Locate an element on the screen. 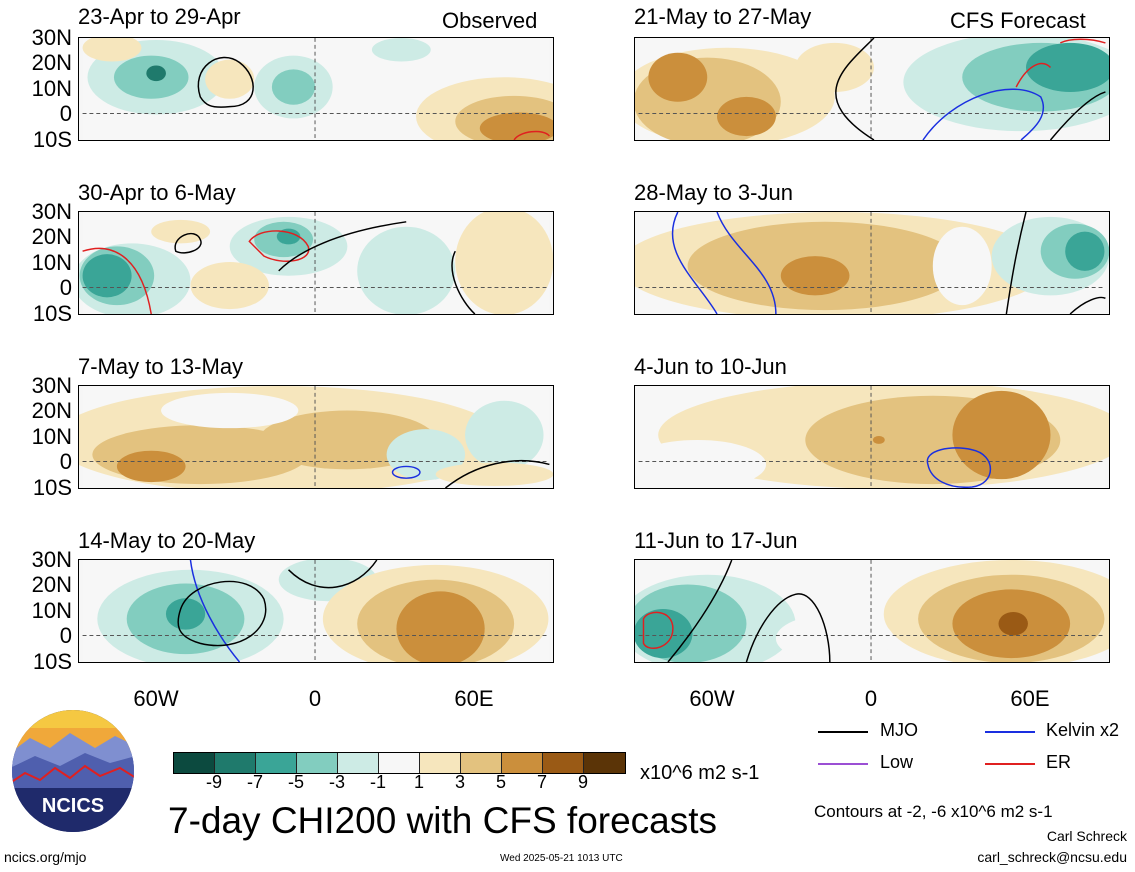 The image size is (1135, 872). colorbar-tick-label: -9 is located at coordinates (213, 782).